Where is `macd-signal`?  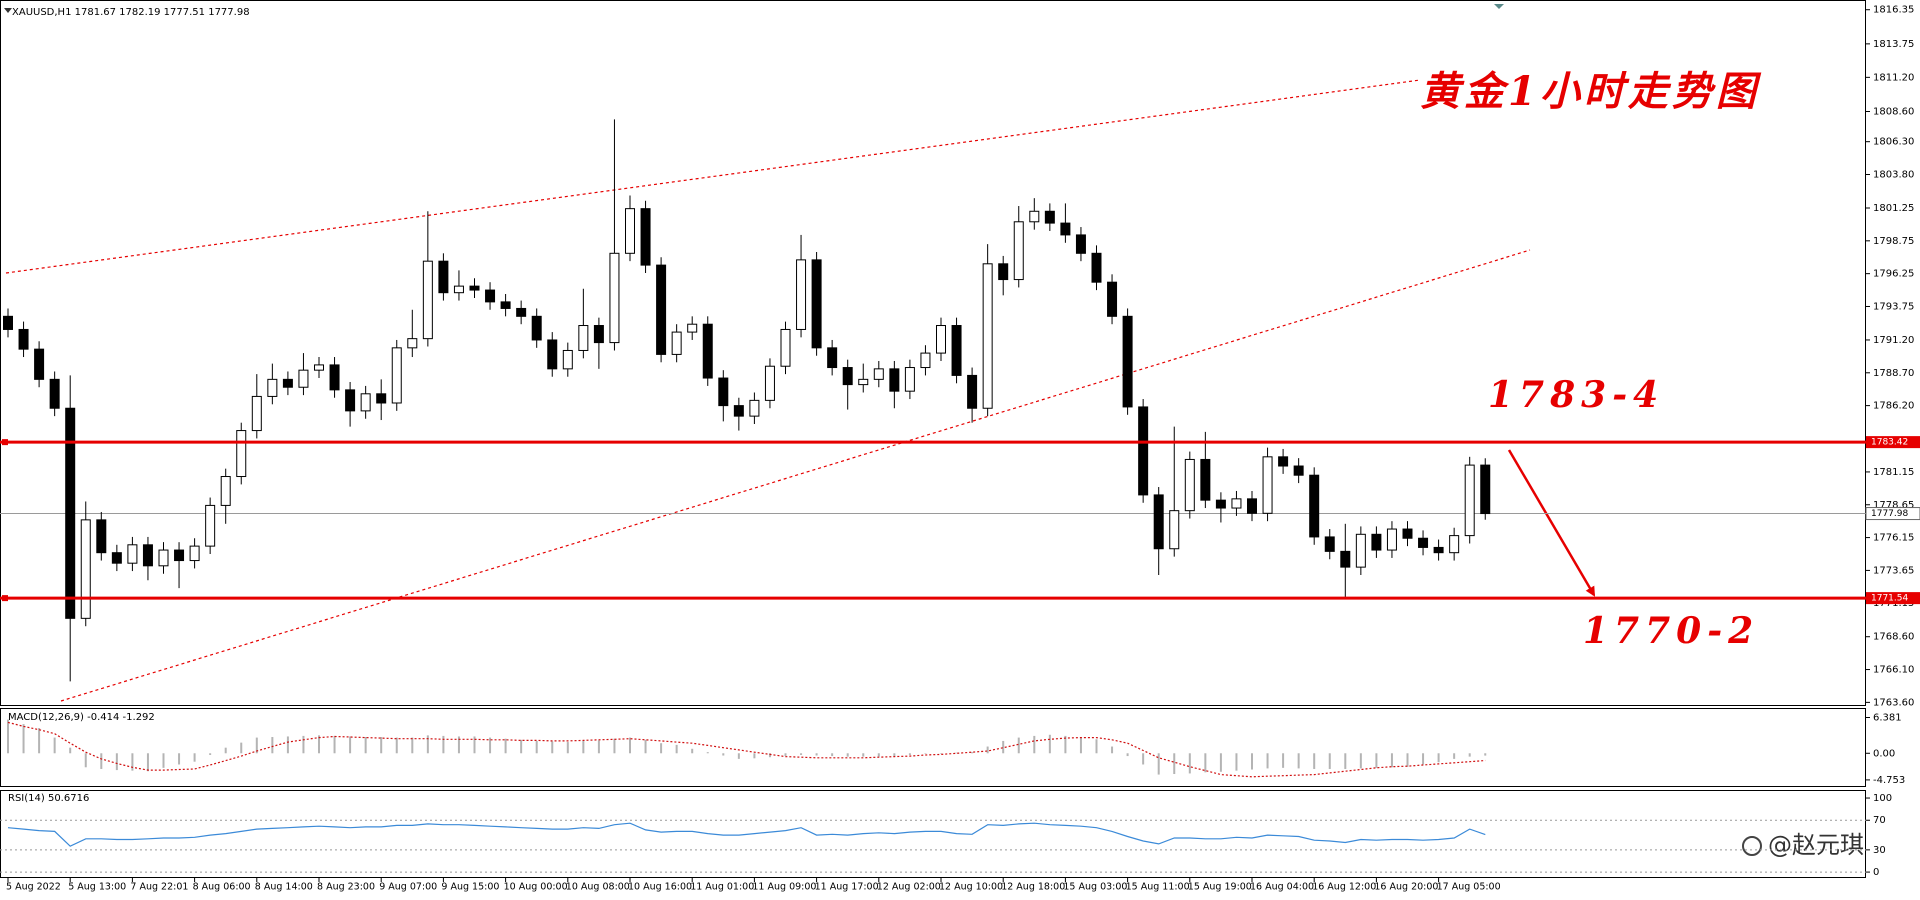
macd-signal is located at coordinates (746, 749).